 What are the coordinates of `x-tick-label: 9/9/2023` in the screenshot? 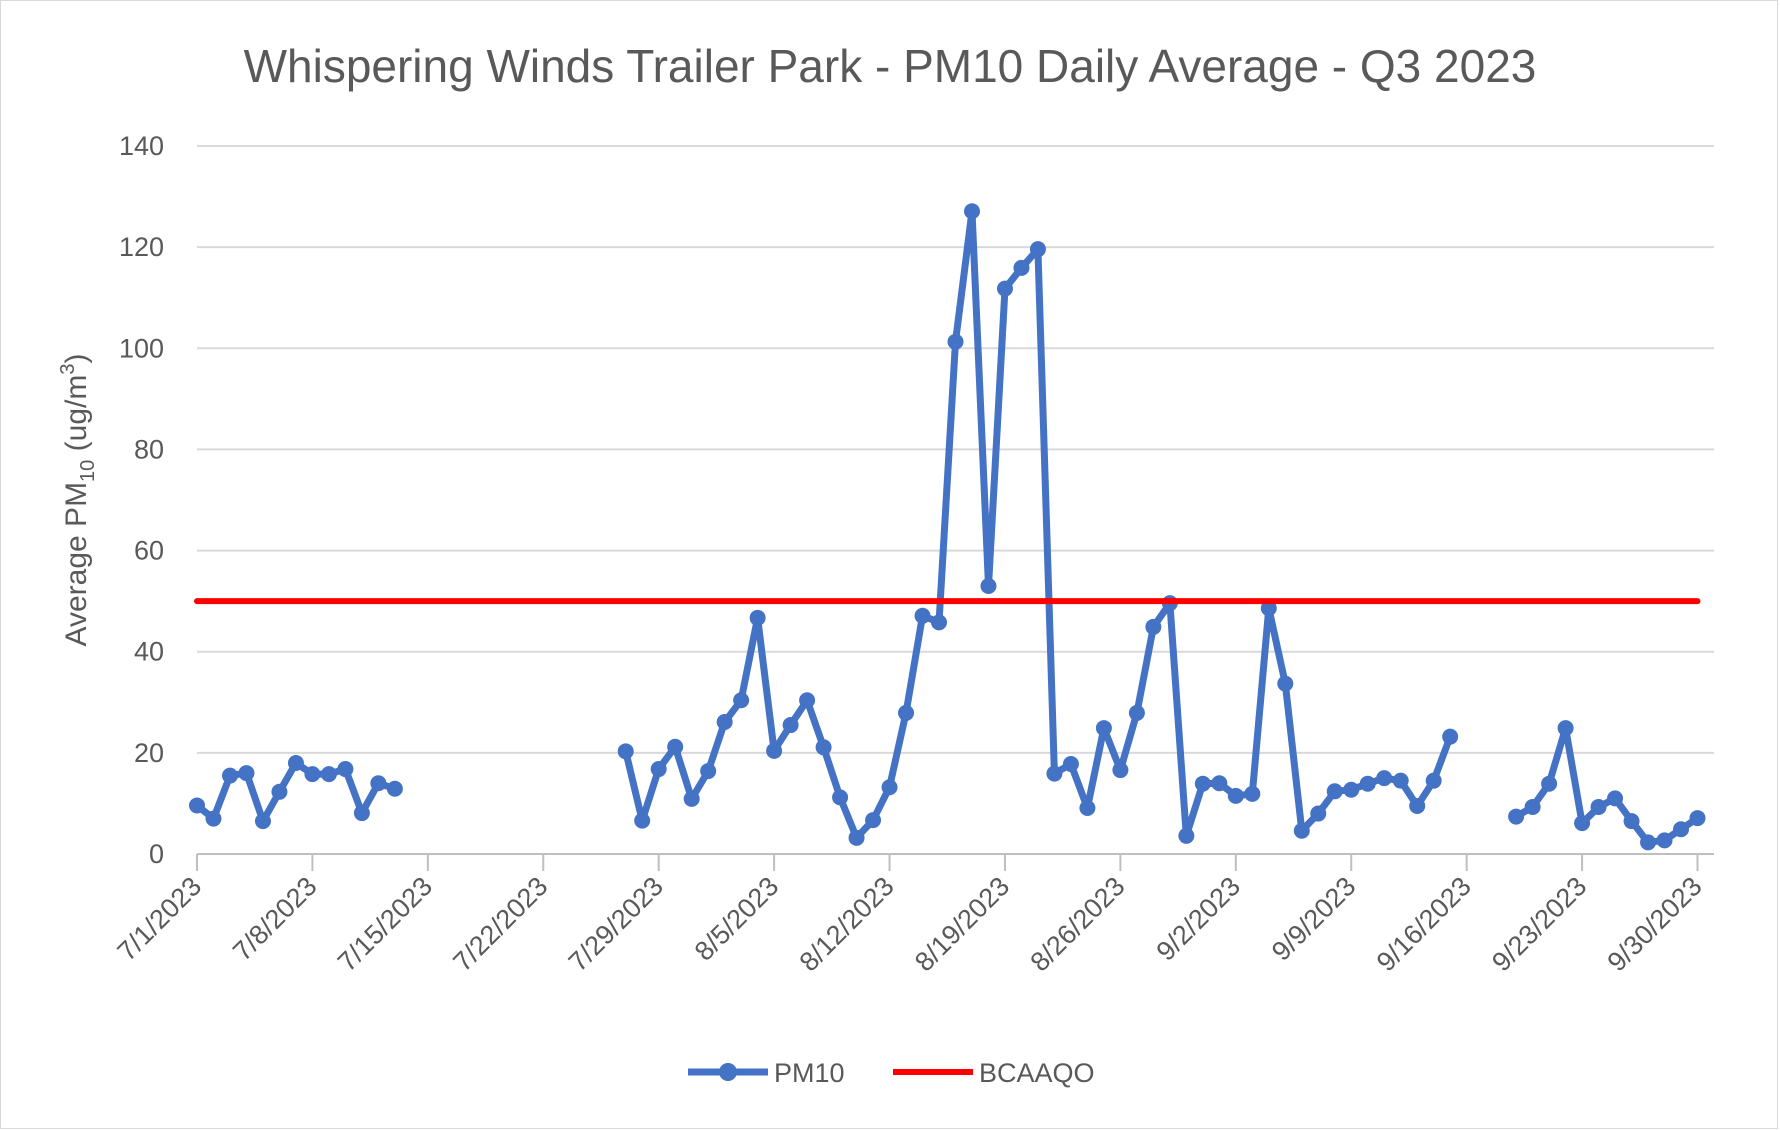 It's located at (1314, 919).